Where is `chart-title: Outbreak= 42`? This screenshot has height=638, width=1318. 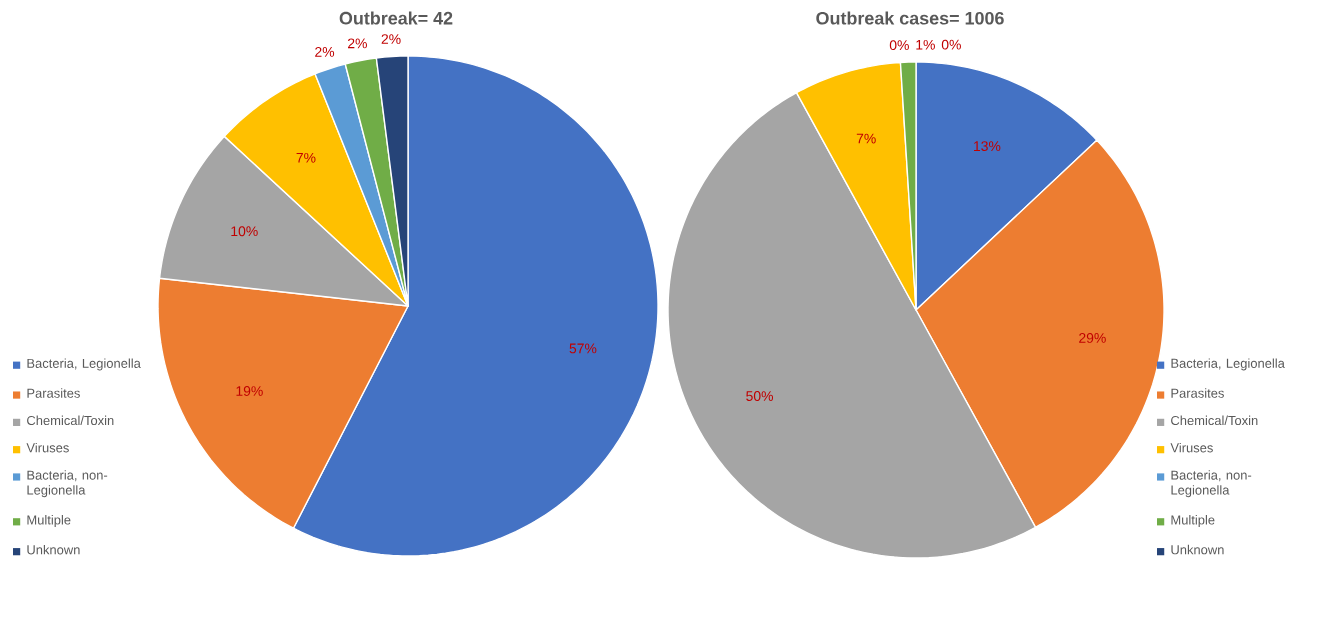 chart-title: Outbreak= 42 is located at coordinates (396, 18).